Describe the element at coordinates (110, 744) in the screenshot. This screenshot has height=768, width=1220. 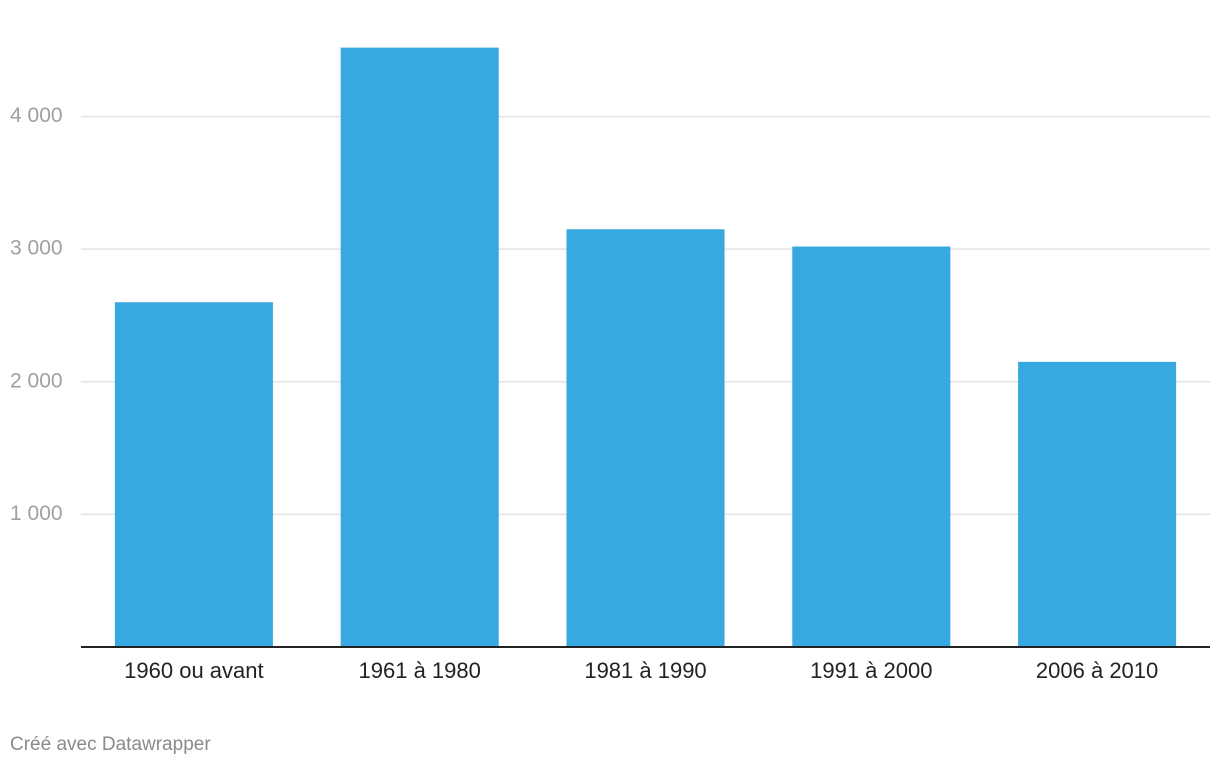
I see `footer: Créé avec Datawrapper` at that location.